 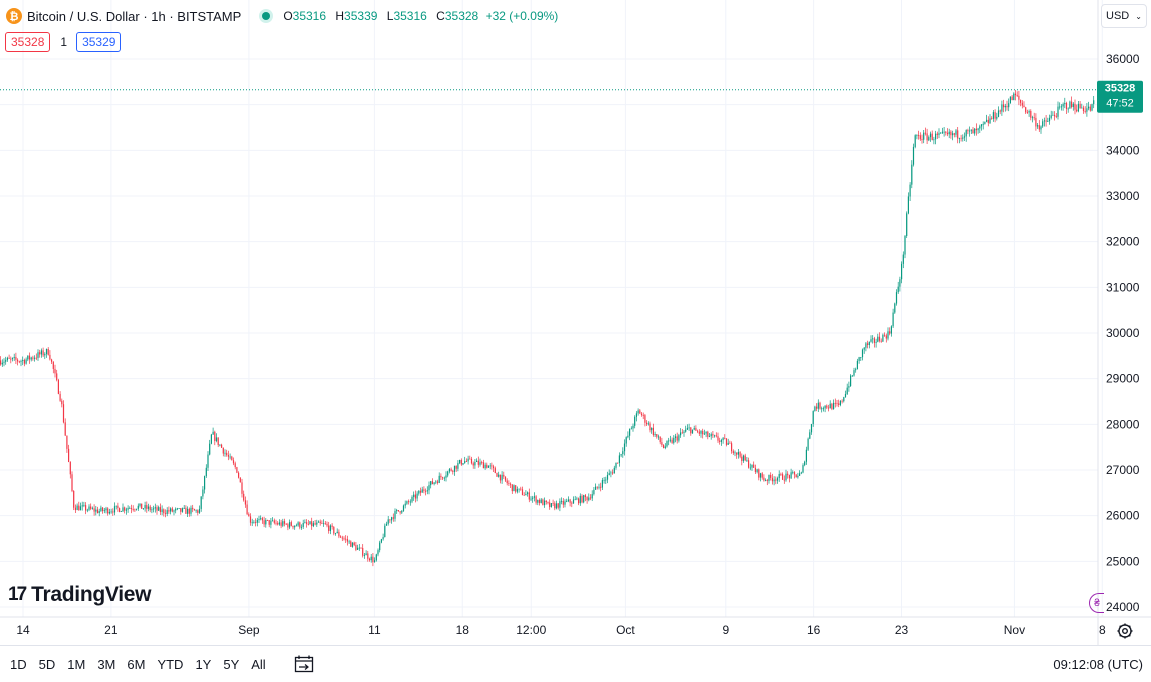 I want to click on chevron-down-icon: ⌄, so click(x=1138, y=16).